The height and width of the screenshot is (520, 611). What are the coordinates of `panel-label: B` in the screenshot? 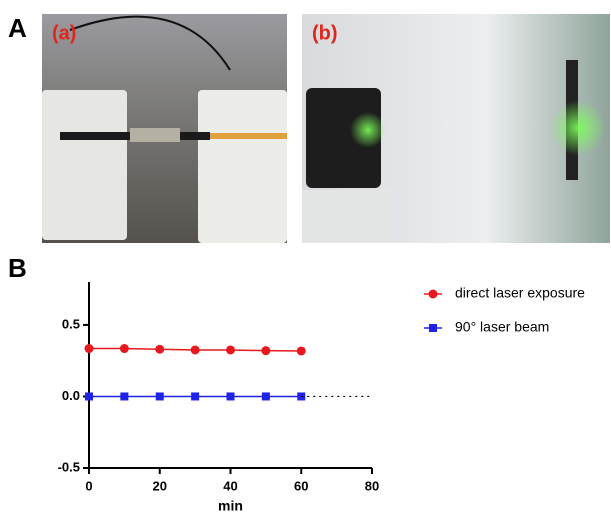 It's located at (17, 268).